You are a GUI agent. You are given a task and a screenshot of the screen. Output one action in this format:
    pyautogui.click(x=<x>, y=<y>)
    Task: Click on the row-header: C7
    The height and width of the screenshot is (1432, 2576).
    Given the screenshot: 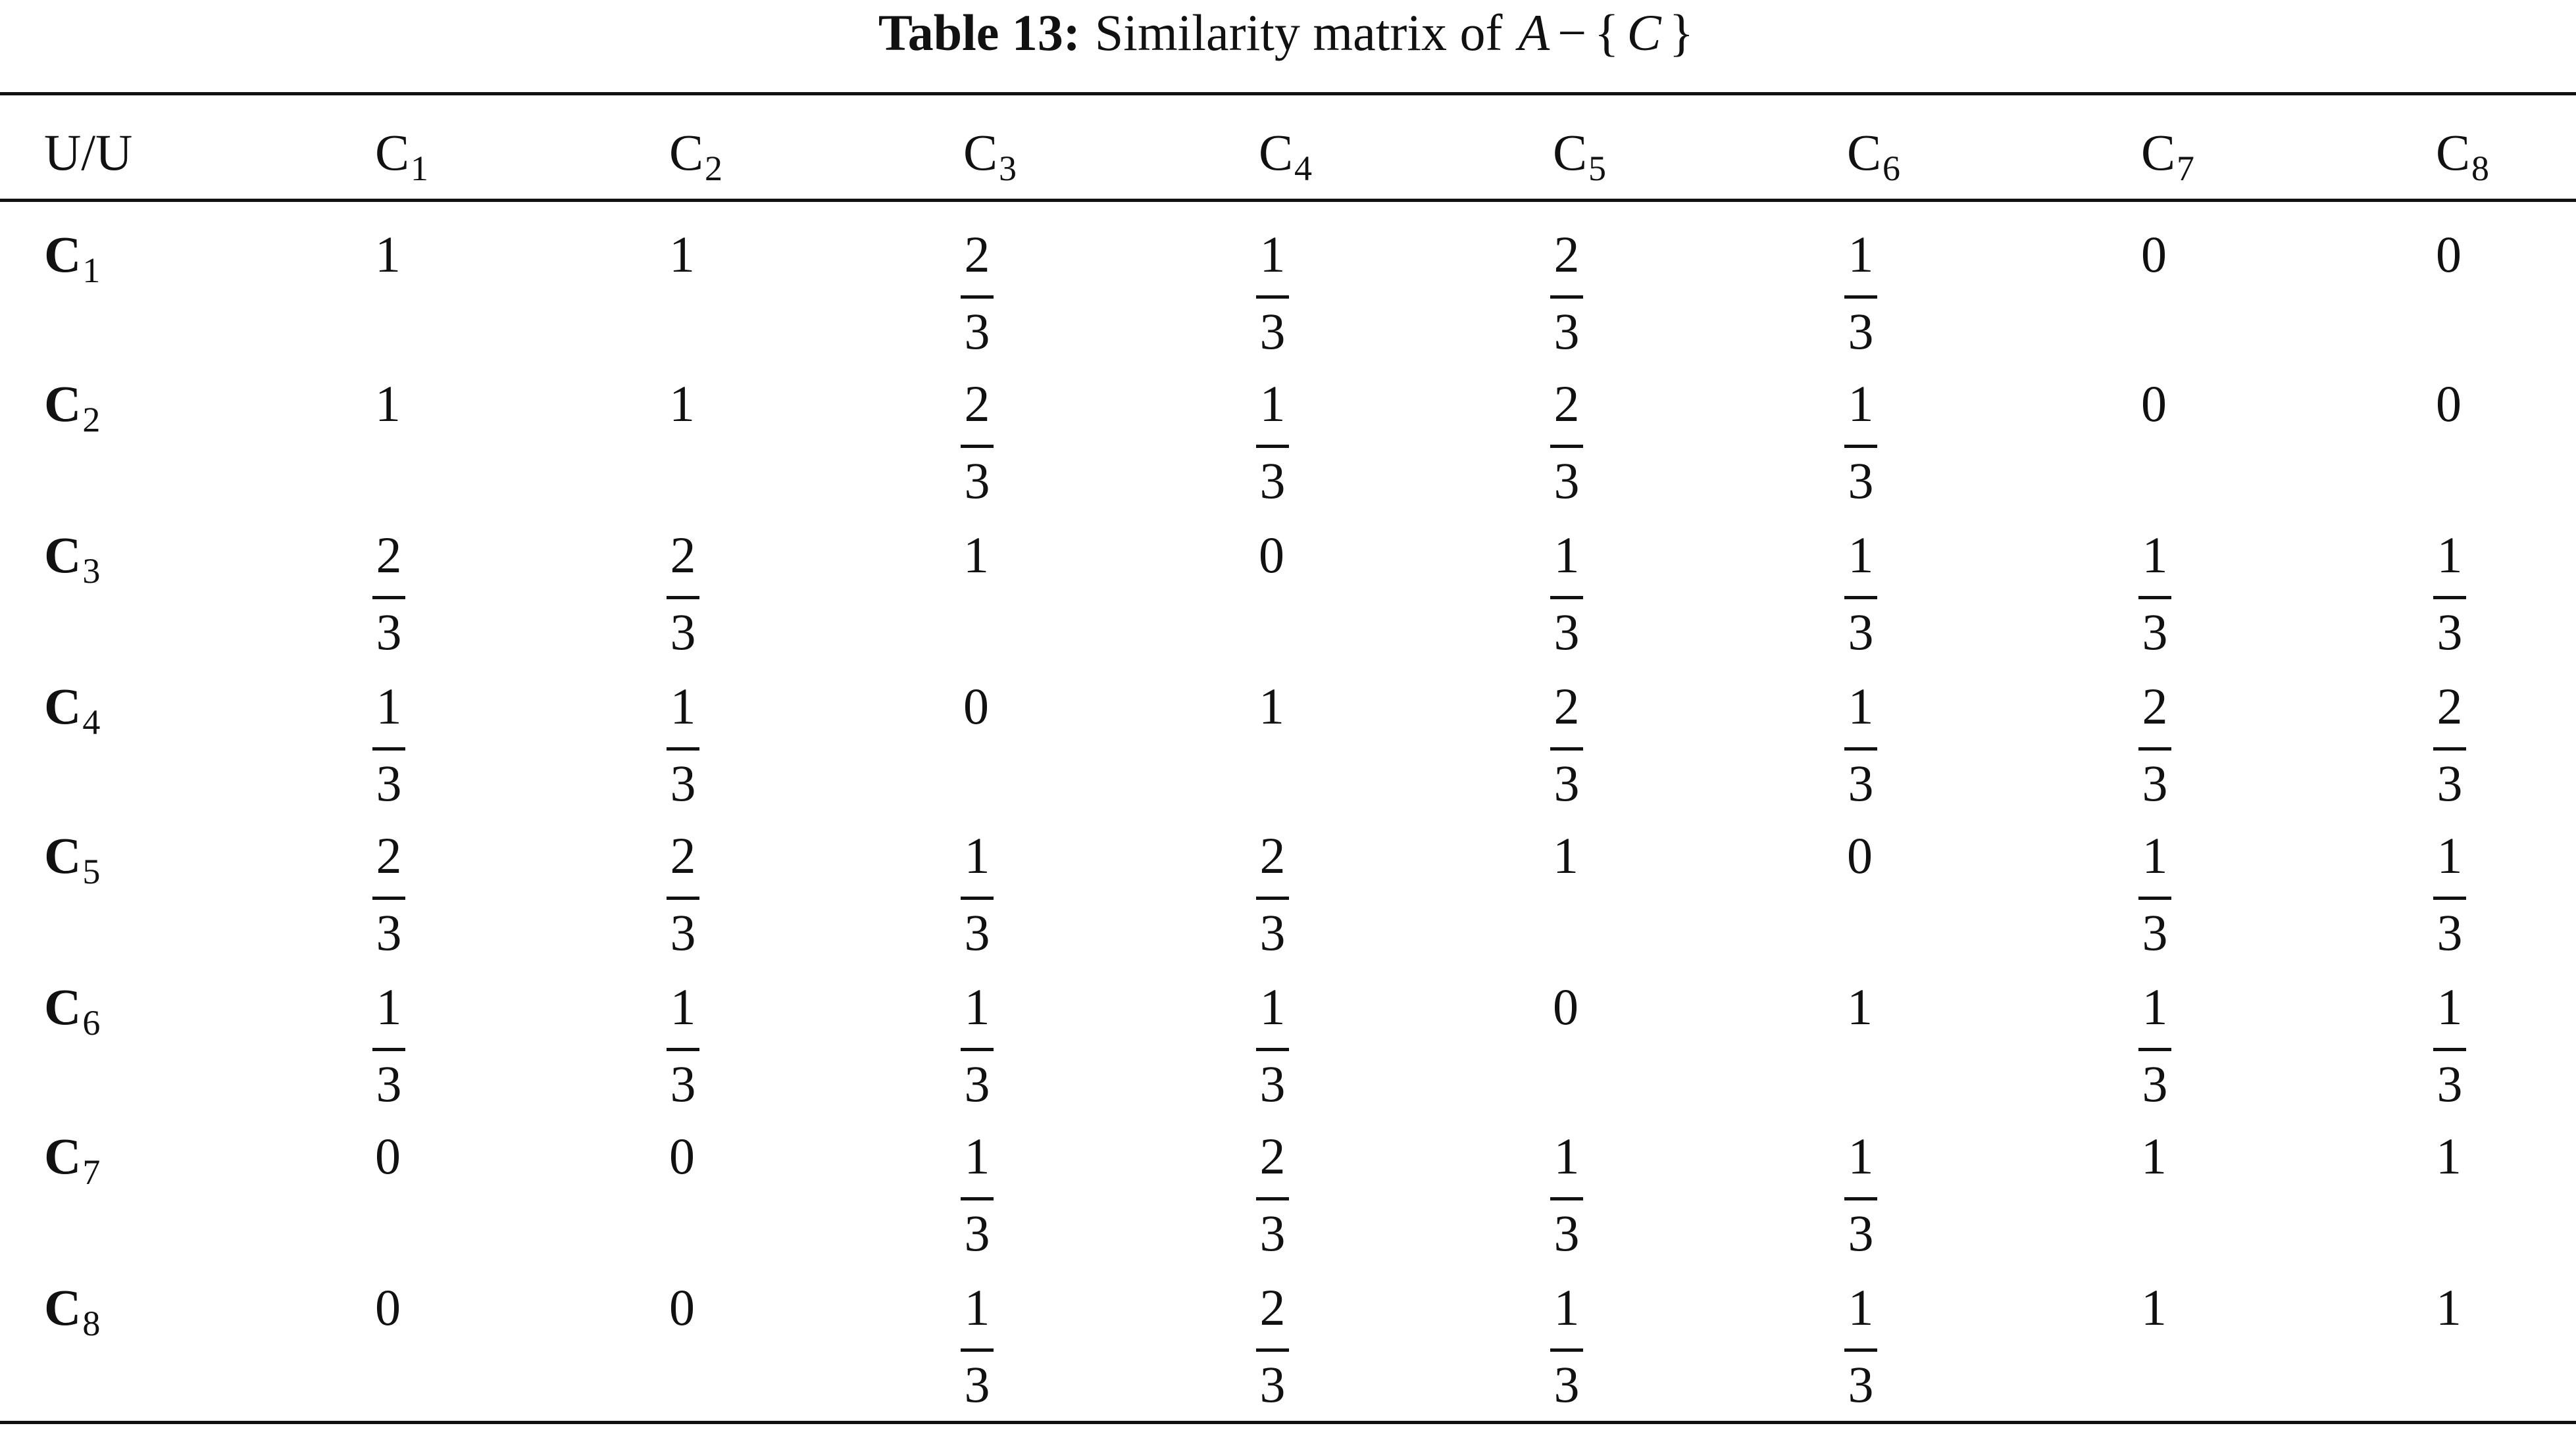 What is the action you would take?
    pyautogui.click(x=72, y=1161)
    